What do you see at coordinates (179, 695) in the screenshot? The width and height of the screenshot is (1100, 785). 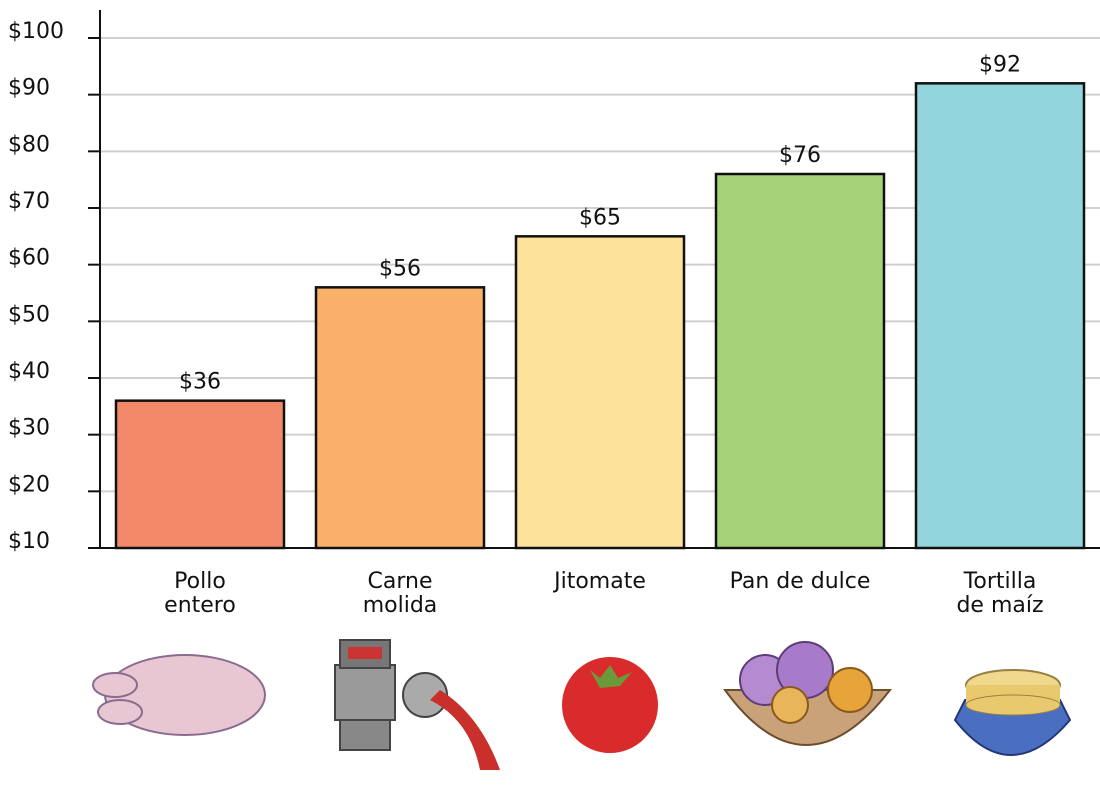 I see `chicken-icon` at bounding box center [179, 695].